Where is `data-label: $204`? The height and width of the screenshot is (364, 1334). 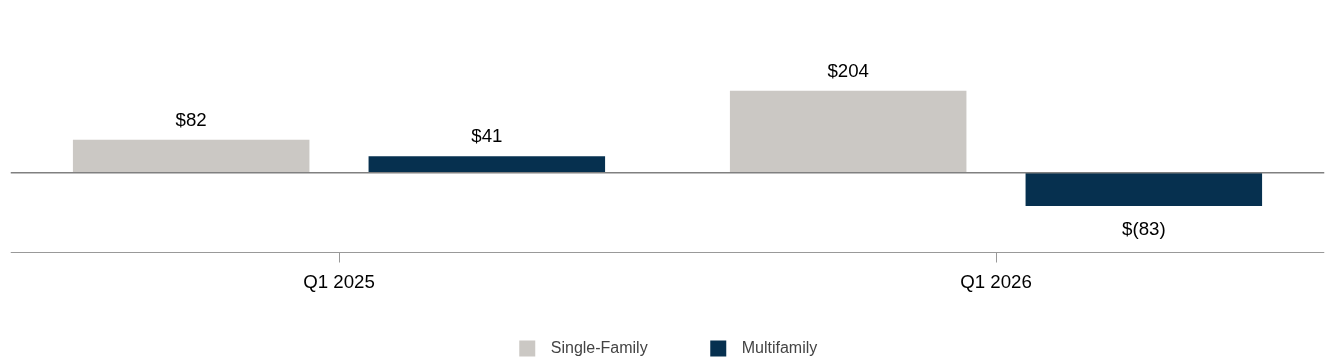
data-label: $204 is located at coordinates (848, 70).